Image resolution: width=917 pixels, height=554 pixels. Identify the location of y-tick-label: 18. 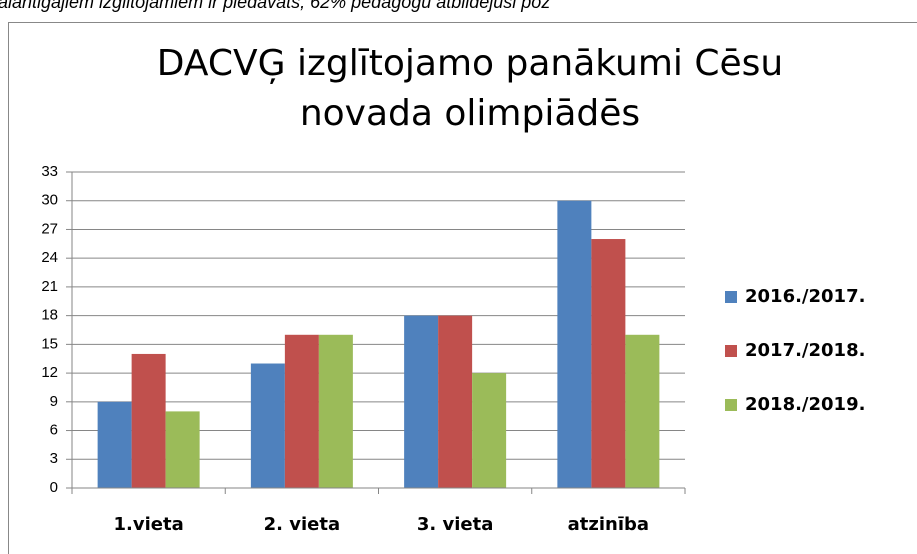
(49, 315).